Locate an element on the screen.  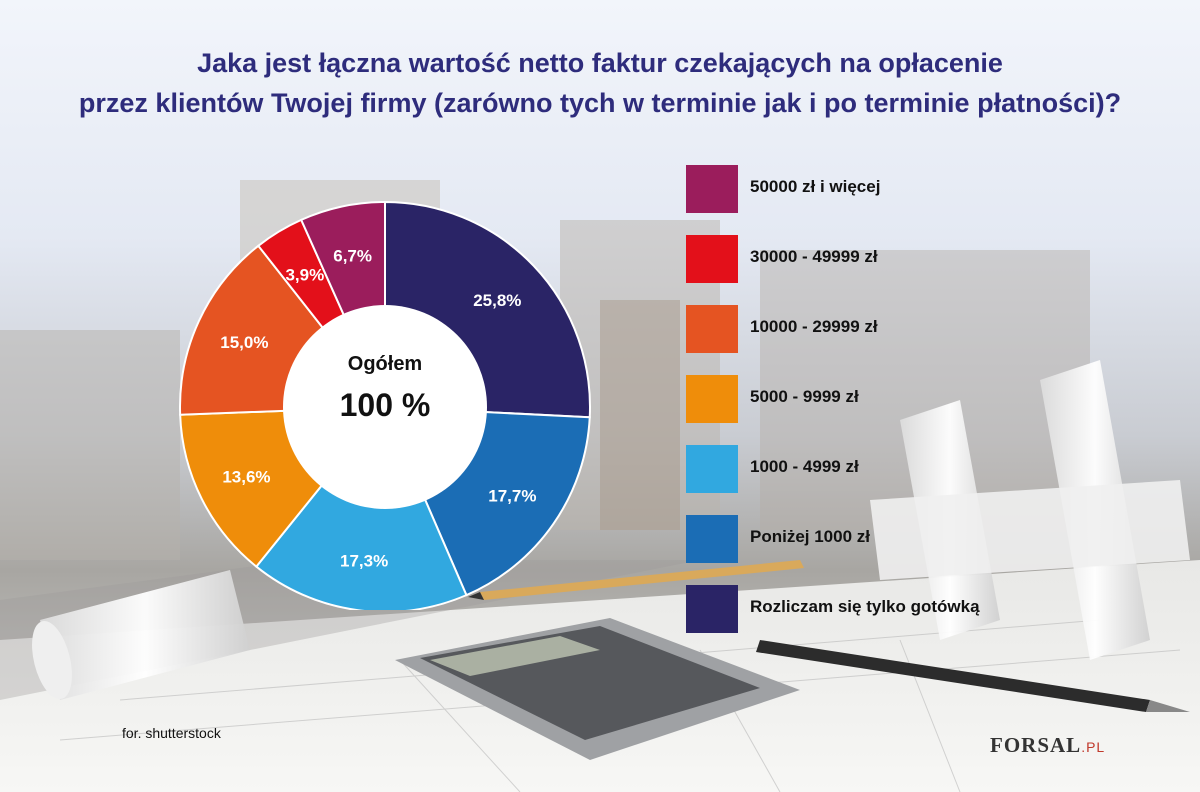
donut-hole is located at coordinates (385, 407).